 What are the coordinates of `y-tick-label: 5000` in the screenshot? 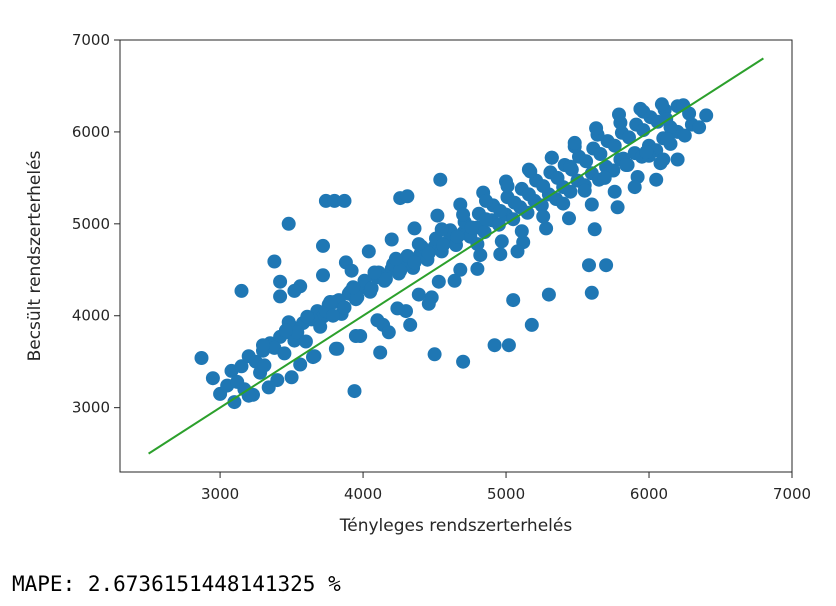 It's located at (91, 224).